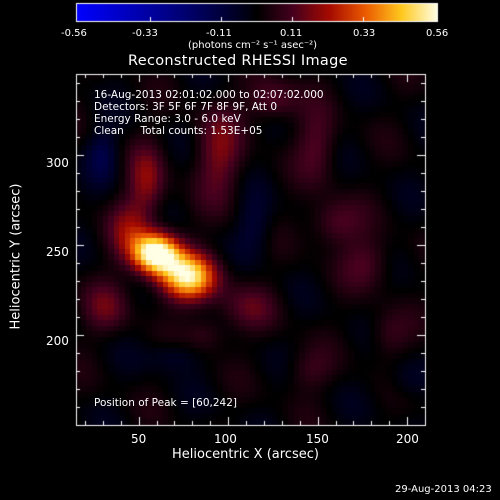  Describe the element at coordinates (145, 33) in the screenshot. I see `colorbar-tick-label: -0.33` at that location.